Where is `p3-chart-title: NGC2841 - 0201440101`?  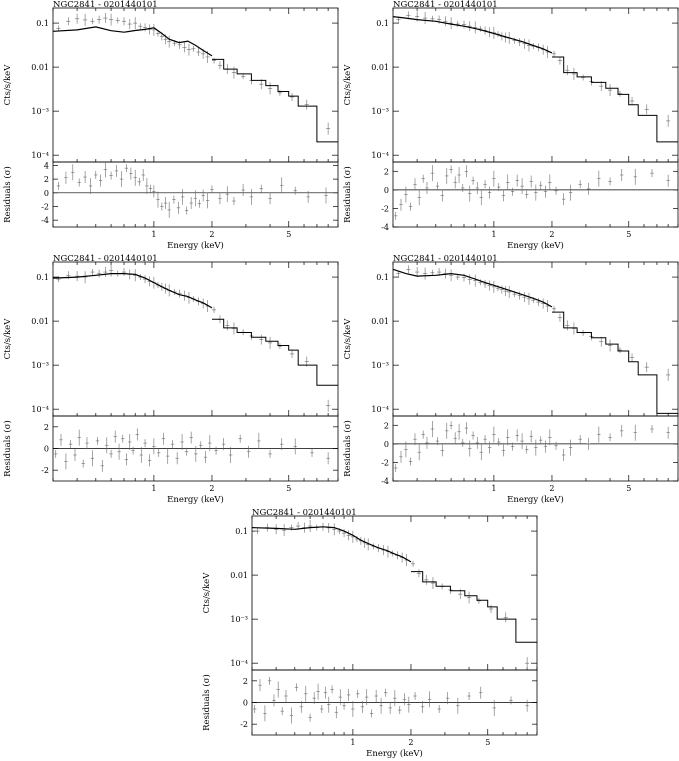
p3-chart-title: NGC2841 - 0201440101 is located at coordinates (105, 259).